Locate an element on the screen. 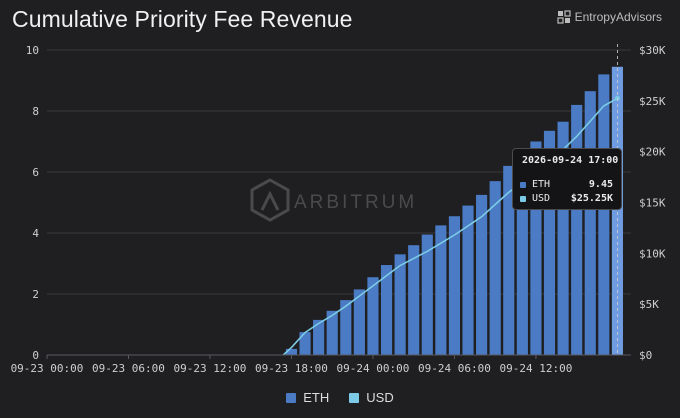 The image size is (680, 418). watermark-text: ARBITRUM is located at coordinates (355, 202).